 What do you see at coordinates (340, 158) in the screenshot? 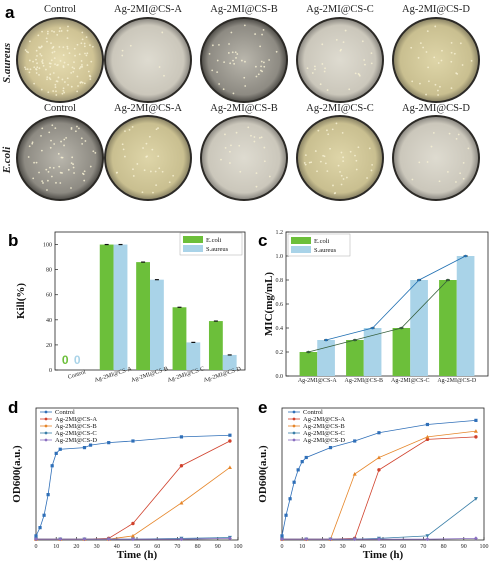
I see `petri-dish` at bounding box center [340, 158].